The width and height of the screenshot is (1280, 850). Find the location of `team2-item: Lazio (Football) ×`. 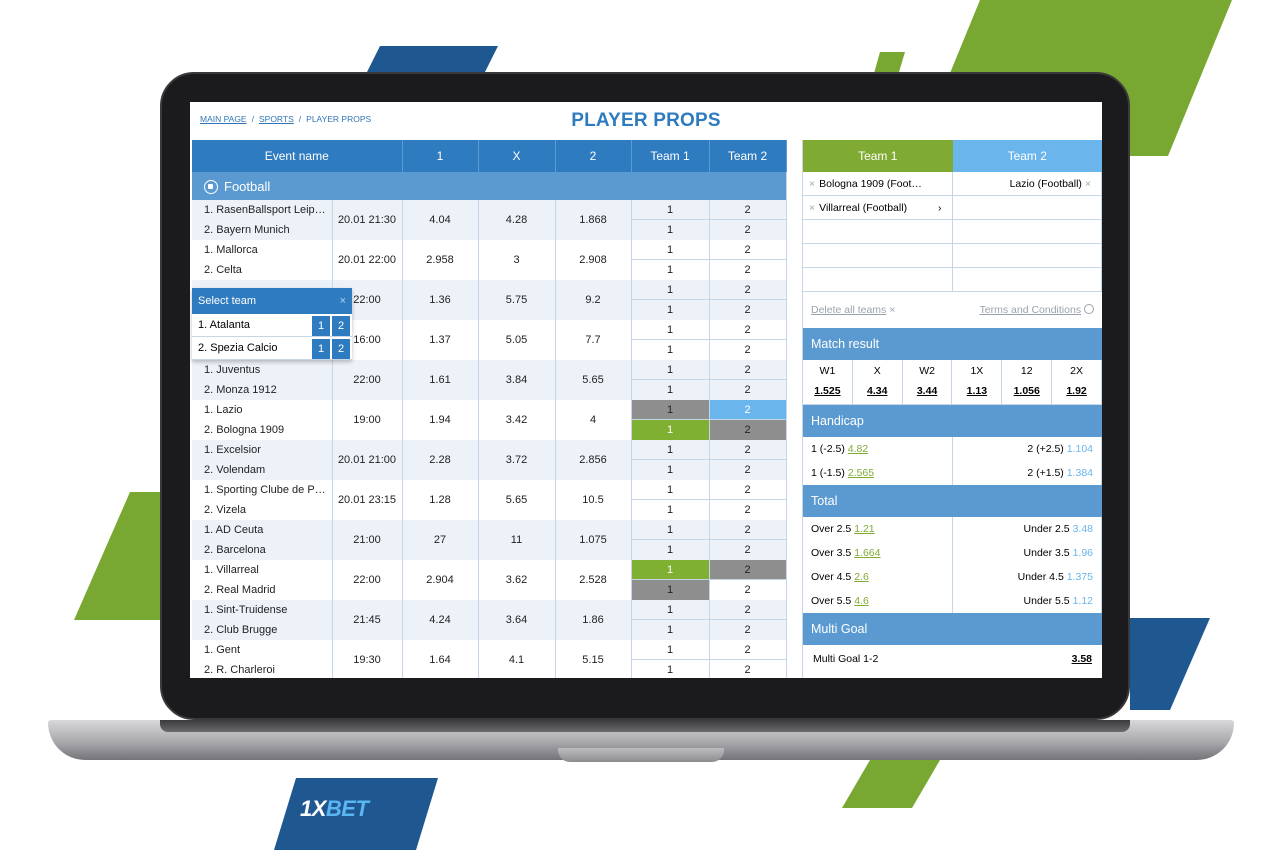

team2-item: Lazio (Football) × is located at coordinates (1026, 184).